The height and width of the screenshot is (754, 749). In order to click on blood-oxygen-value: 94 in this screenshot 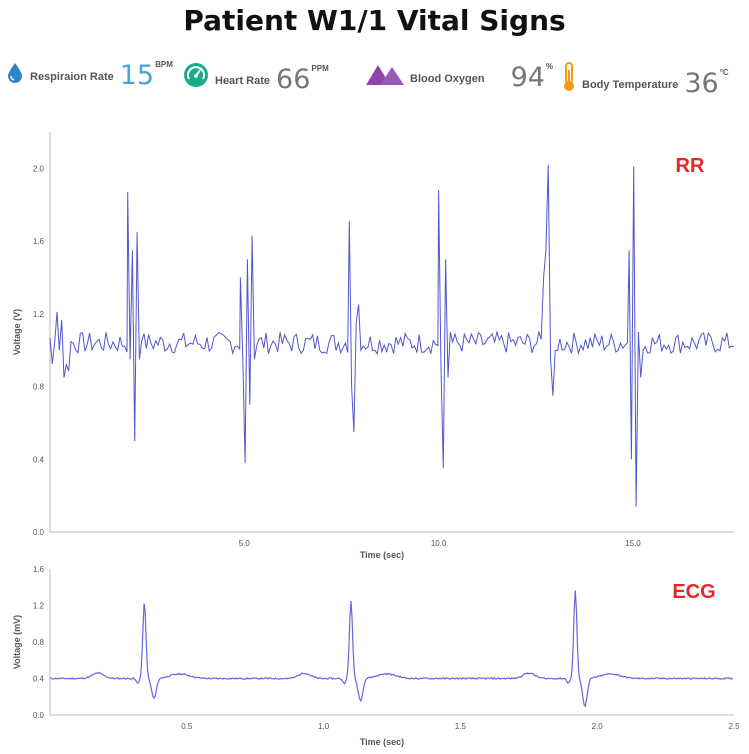, I will do `click(527, 77)`.